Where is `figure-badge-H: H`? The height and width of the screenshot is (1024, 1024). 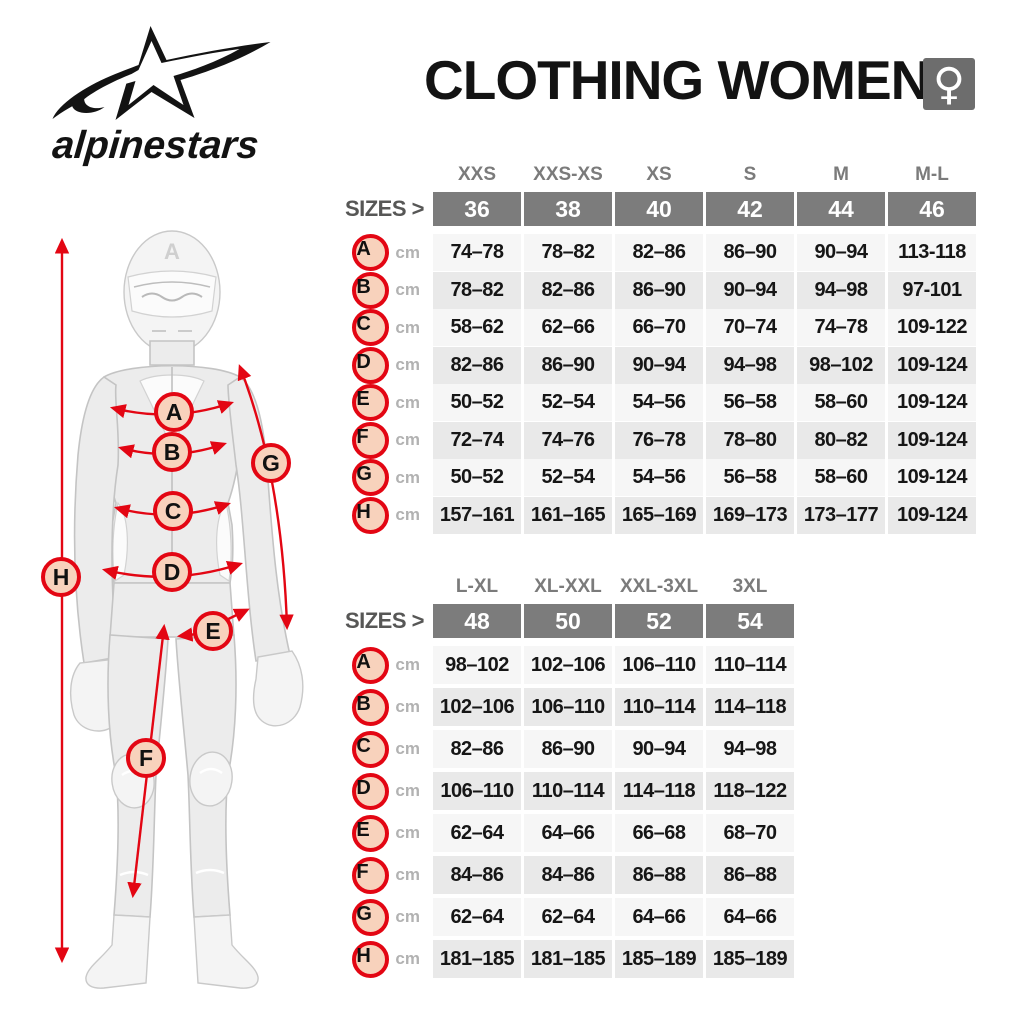
figure-badge-H: H is located at coordinates (61, 577).